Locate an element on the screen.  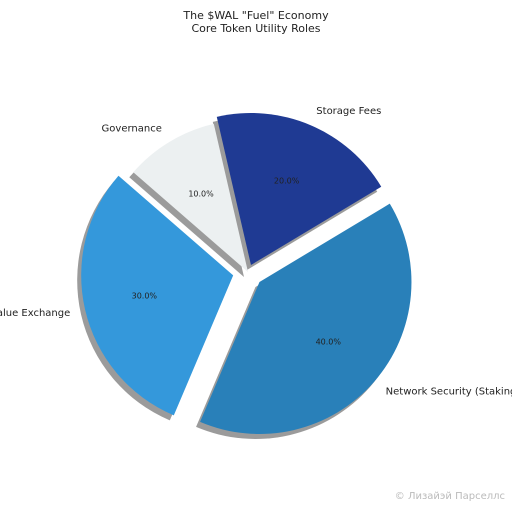
value-label: 40.0% is located at coordinates (329, 341).